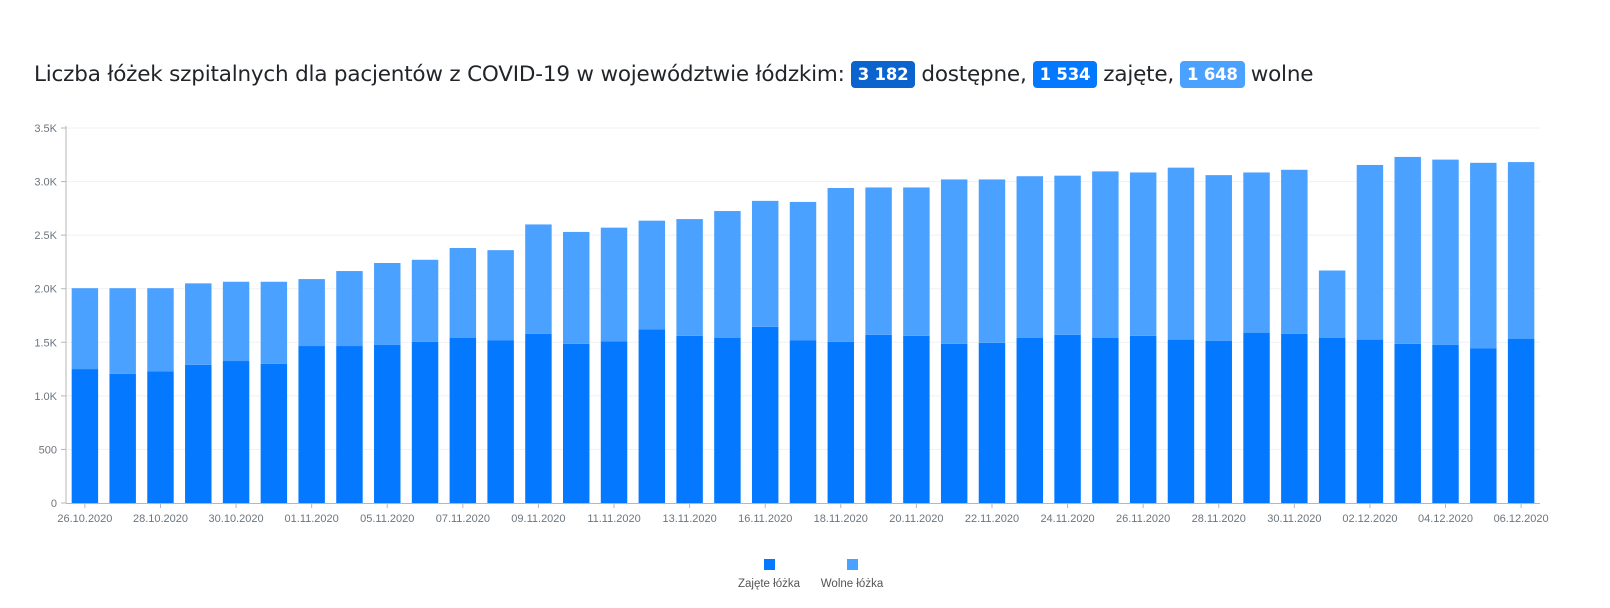 The image size is (1610, 608). I want to click on x-tick-label: 28.10.2020, so click(160, 519).